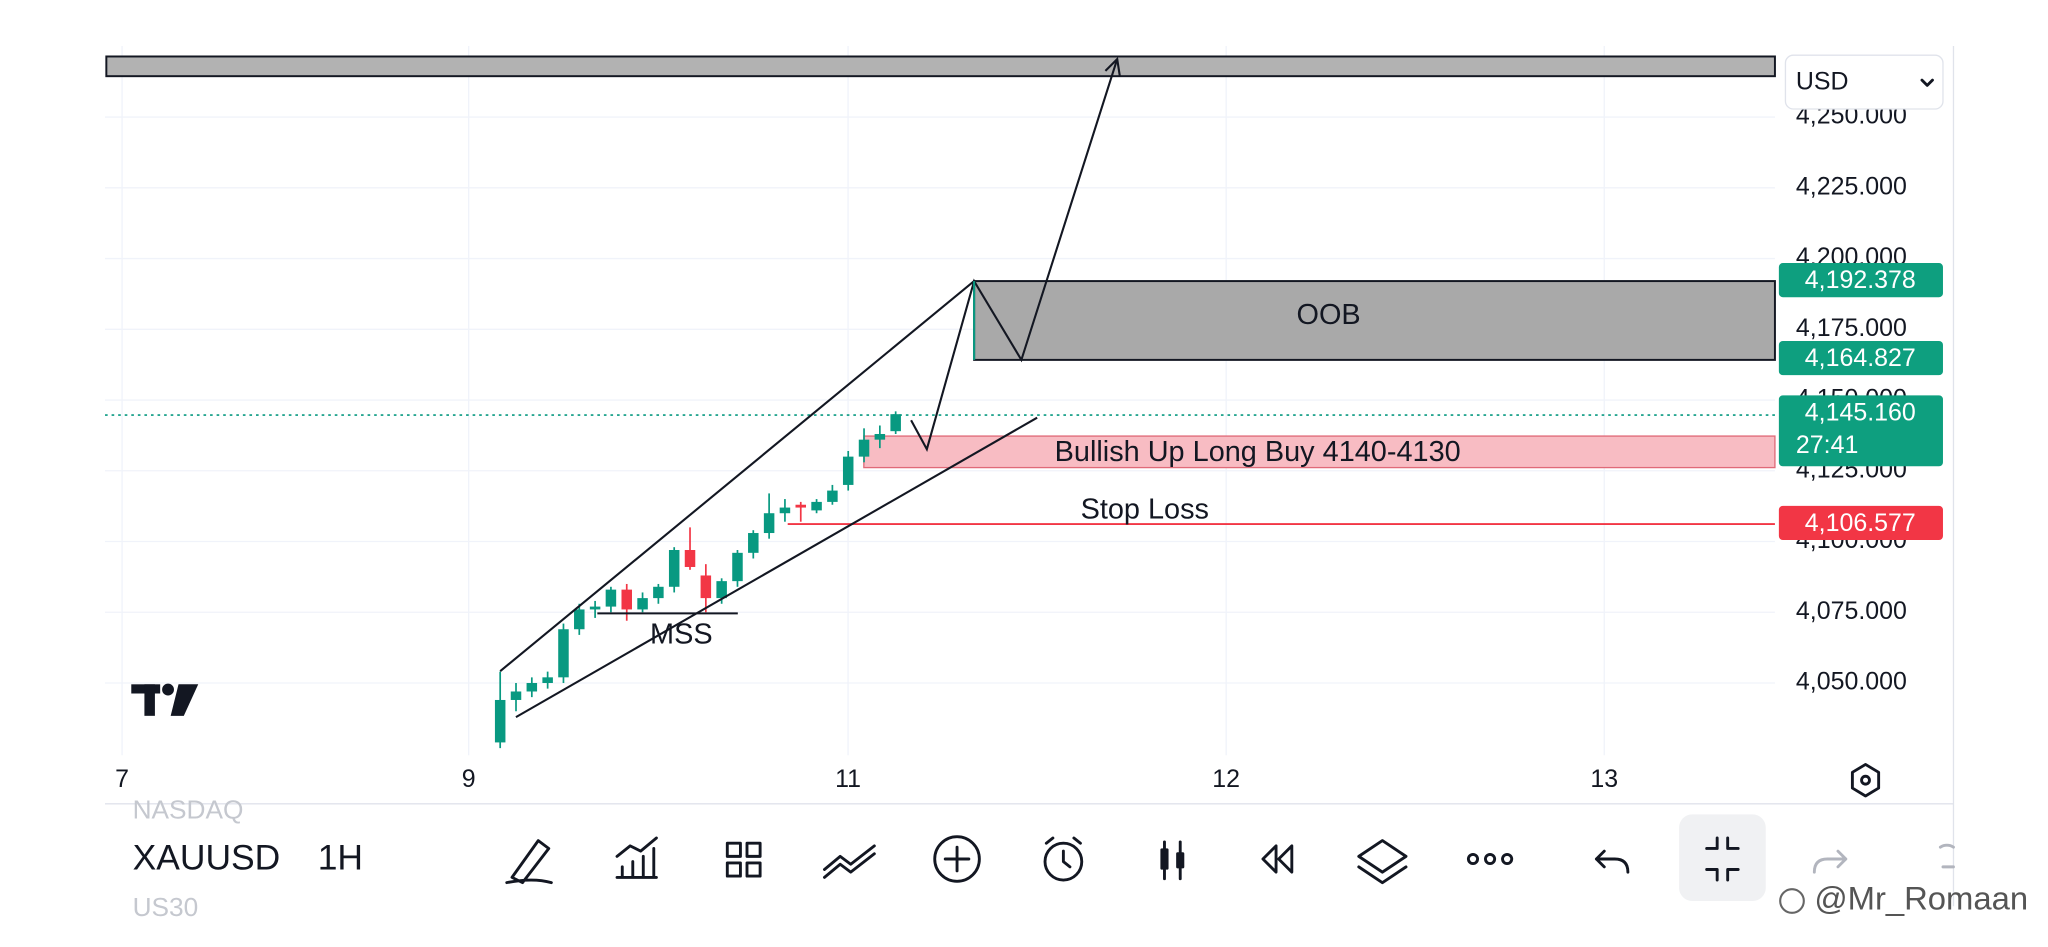  Describe the element at coordinates (743, 859) in the screenshot. I see `layouts` at that location.